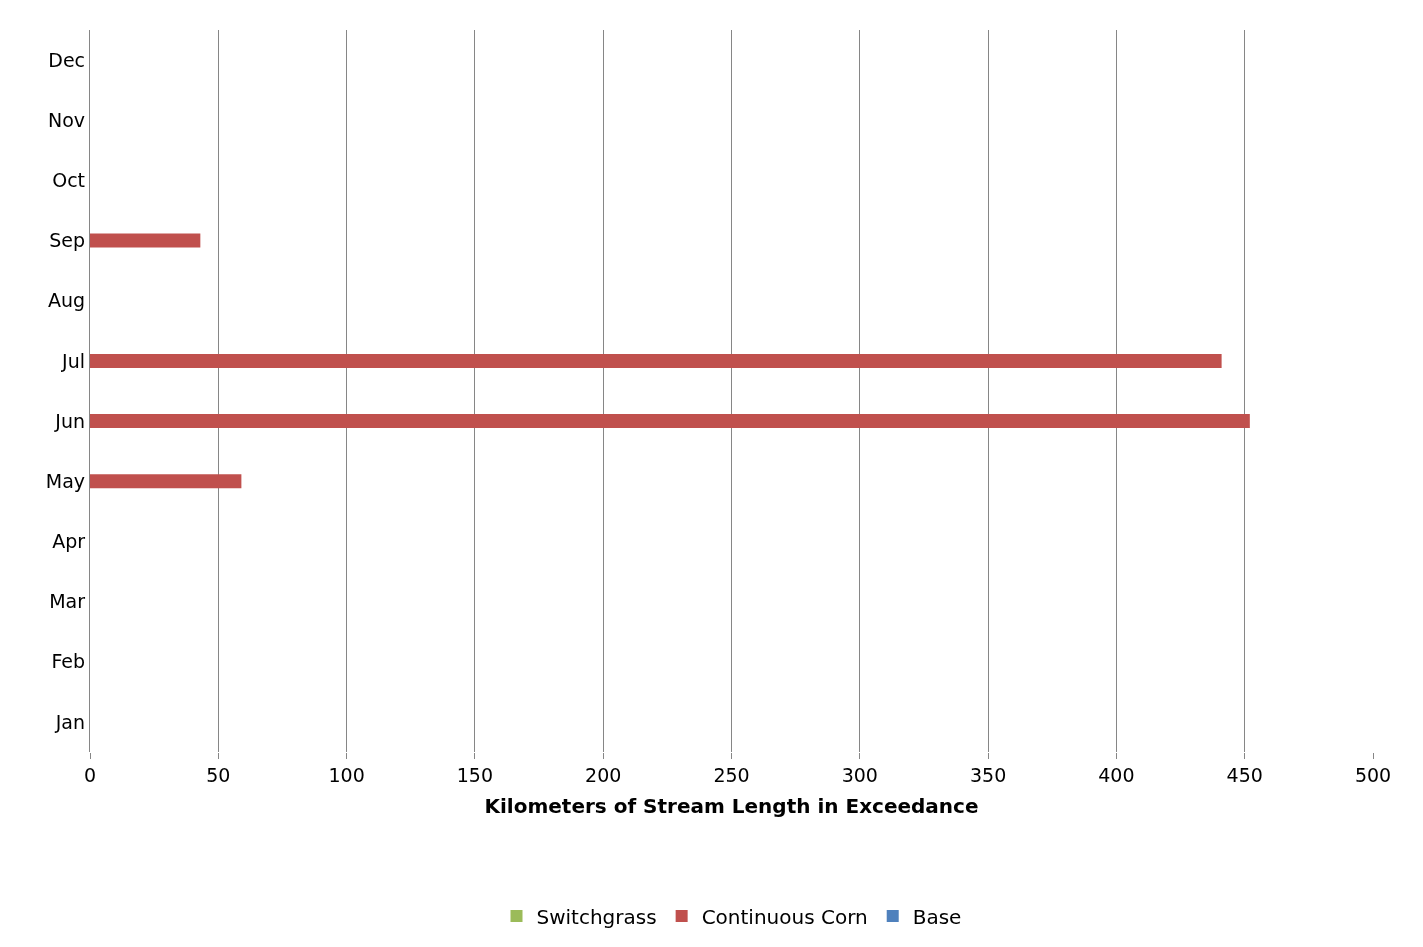  Describe the element at coordinates (69, 180) in the screenshot. I see `y-tick-label: Oct` at that location.